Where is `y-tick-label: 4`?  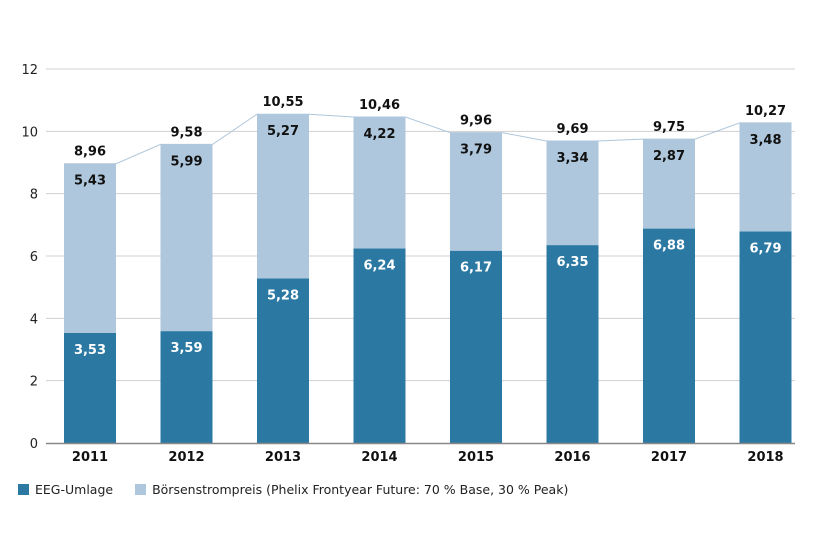 y-tick-label: 4 is located at coordinates (34, 319).